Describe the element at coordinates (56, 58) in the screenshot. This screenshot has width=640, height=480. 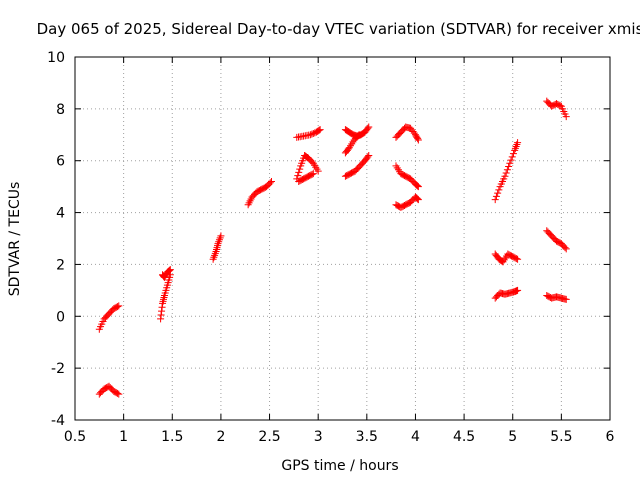
I see `y-tick-label: 10` at that location.